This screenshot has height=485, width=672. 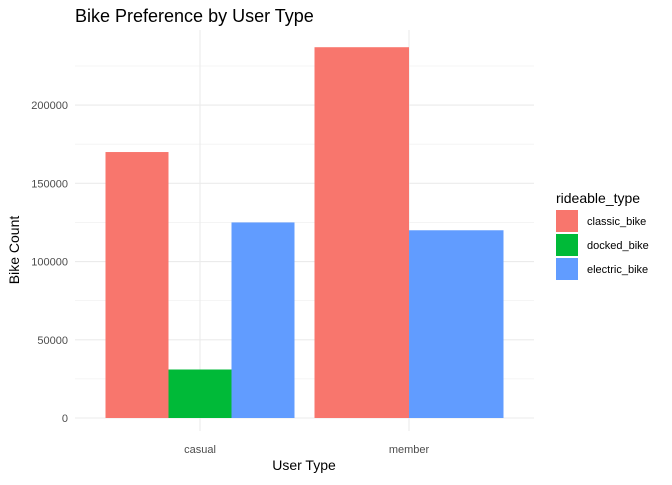 I want to click on legend-label-electric_bike: electric_bike, so click(x=617, y=270).